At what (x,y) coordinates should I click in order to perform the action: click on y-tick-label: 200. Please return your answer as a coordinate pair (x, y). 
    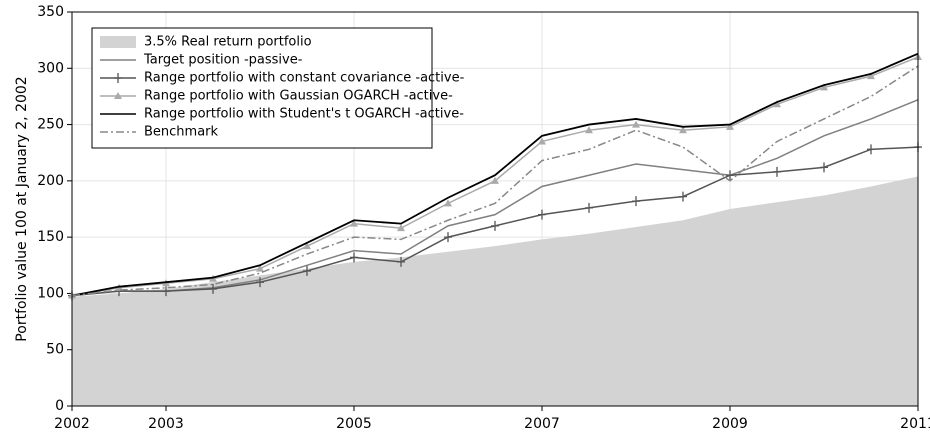
    Looking at the image, I should click on (50, 181).